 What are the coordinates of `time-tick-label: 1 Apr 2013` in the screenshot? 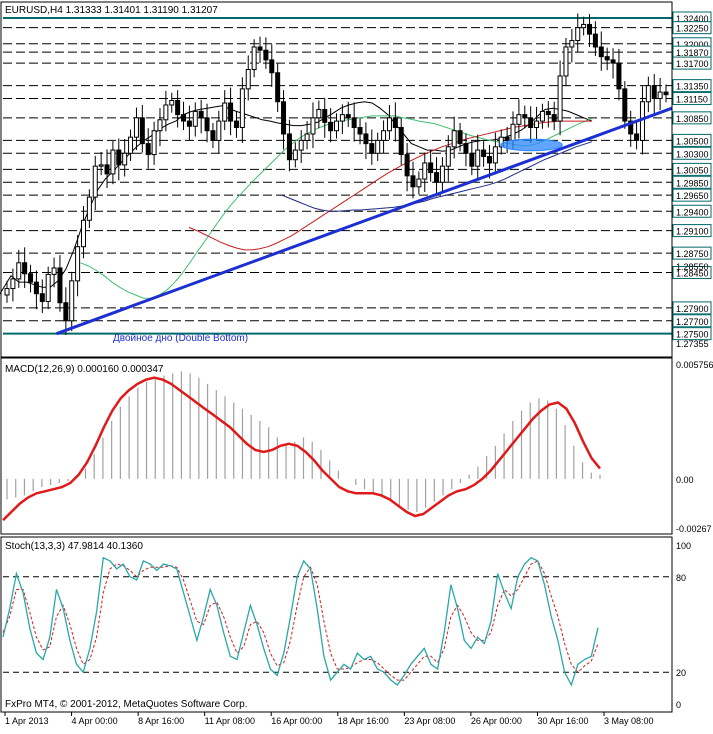 It's located at (27, 721).